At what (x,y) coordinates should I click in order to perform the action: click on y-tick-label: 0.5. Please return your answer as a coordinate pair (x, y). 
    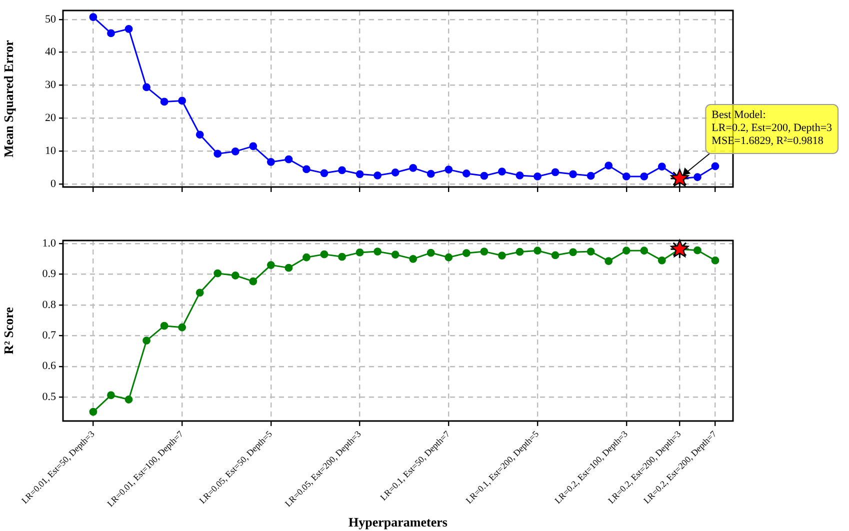
    Looking at the image, I should click on (49, 396).